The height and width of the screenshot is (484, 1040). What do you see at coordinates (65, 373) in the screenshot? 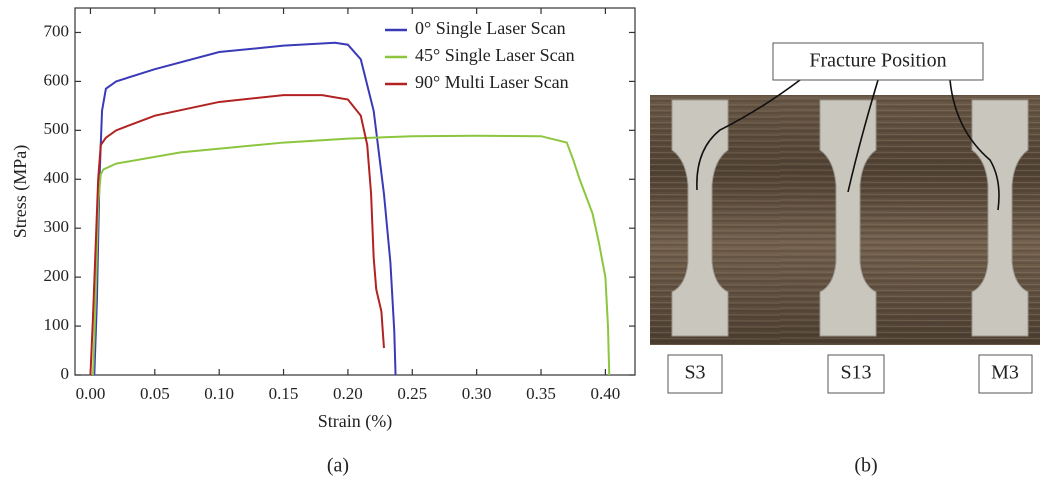
I see `y-tick-label: 0` at bounding box center [65, 373].